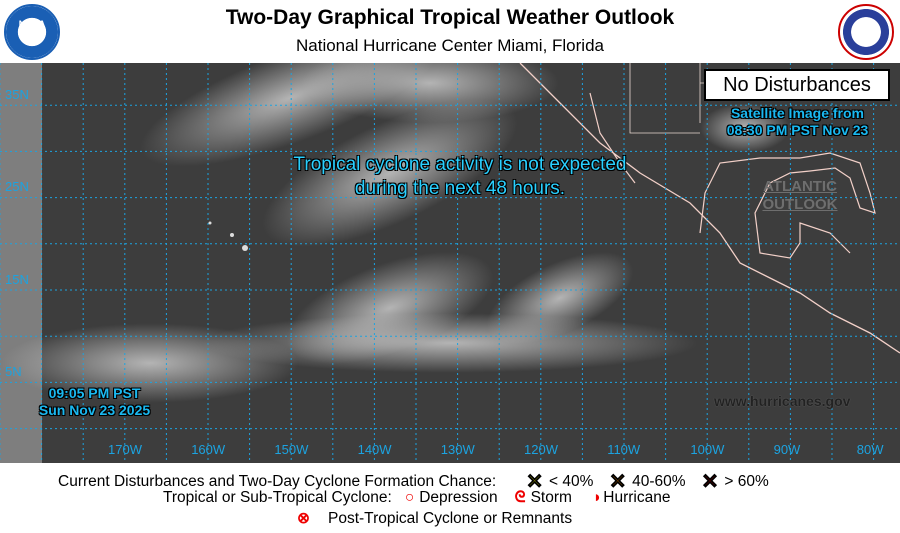  Describe the element at coordinates (597, 497) in the screenshot. I see `hurricane-icon: ◗` at that location.